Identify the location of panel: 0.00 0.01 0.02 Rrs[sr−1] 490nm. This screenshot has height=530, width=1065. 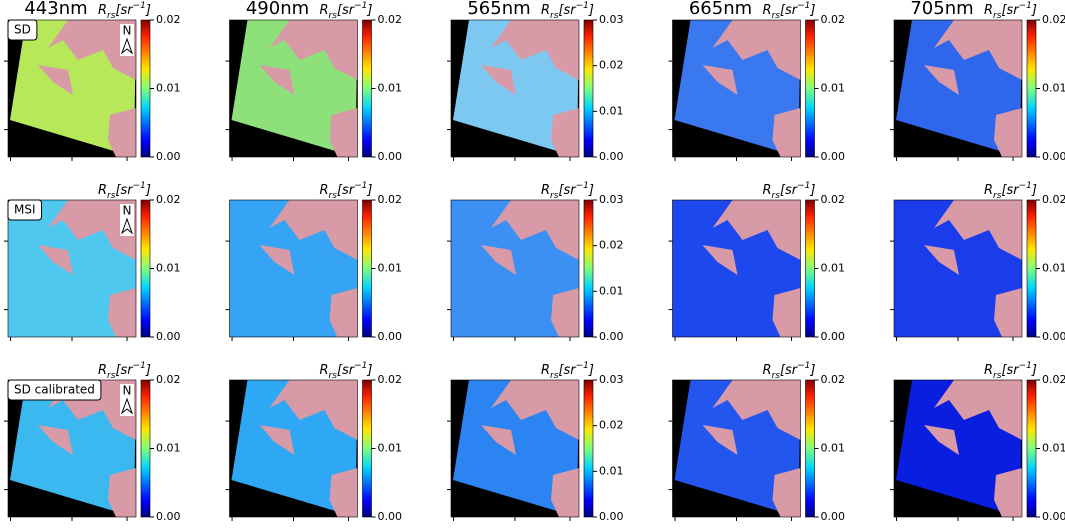
(313, 81).